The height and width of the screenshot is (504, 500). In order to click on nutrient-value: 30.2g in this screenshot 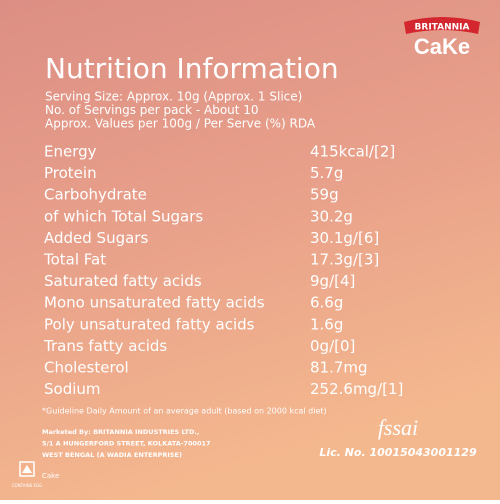, I will do `click(331, 216)`.